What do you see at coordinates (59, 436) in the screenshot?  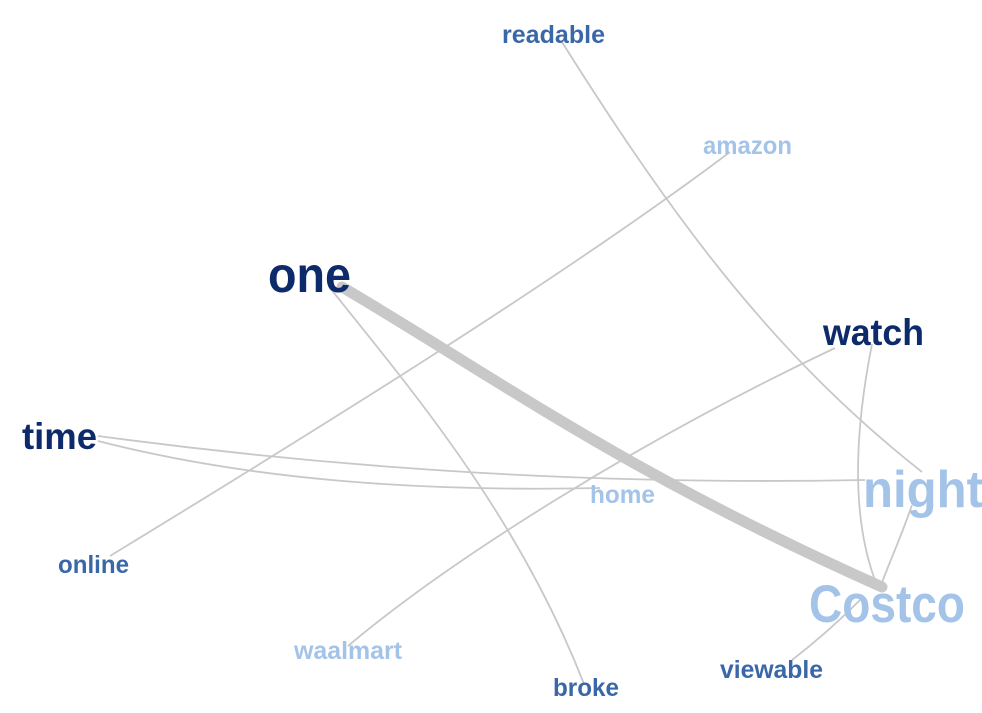 I see `node-time: time` at bounding box center [59, 436].